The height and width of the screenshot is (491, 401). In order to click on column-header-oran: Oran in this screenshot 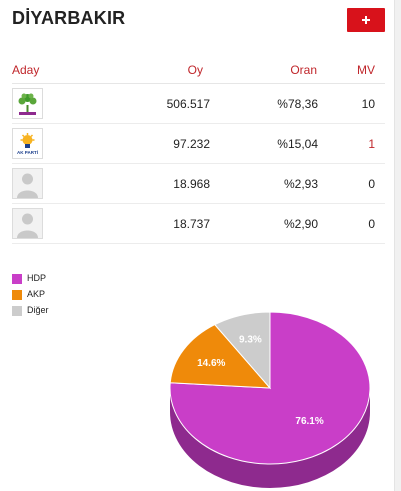, I will do `click(303, 70)`.